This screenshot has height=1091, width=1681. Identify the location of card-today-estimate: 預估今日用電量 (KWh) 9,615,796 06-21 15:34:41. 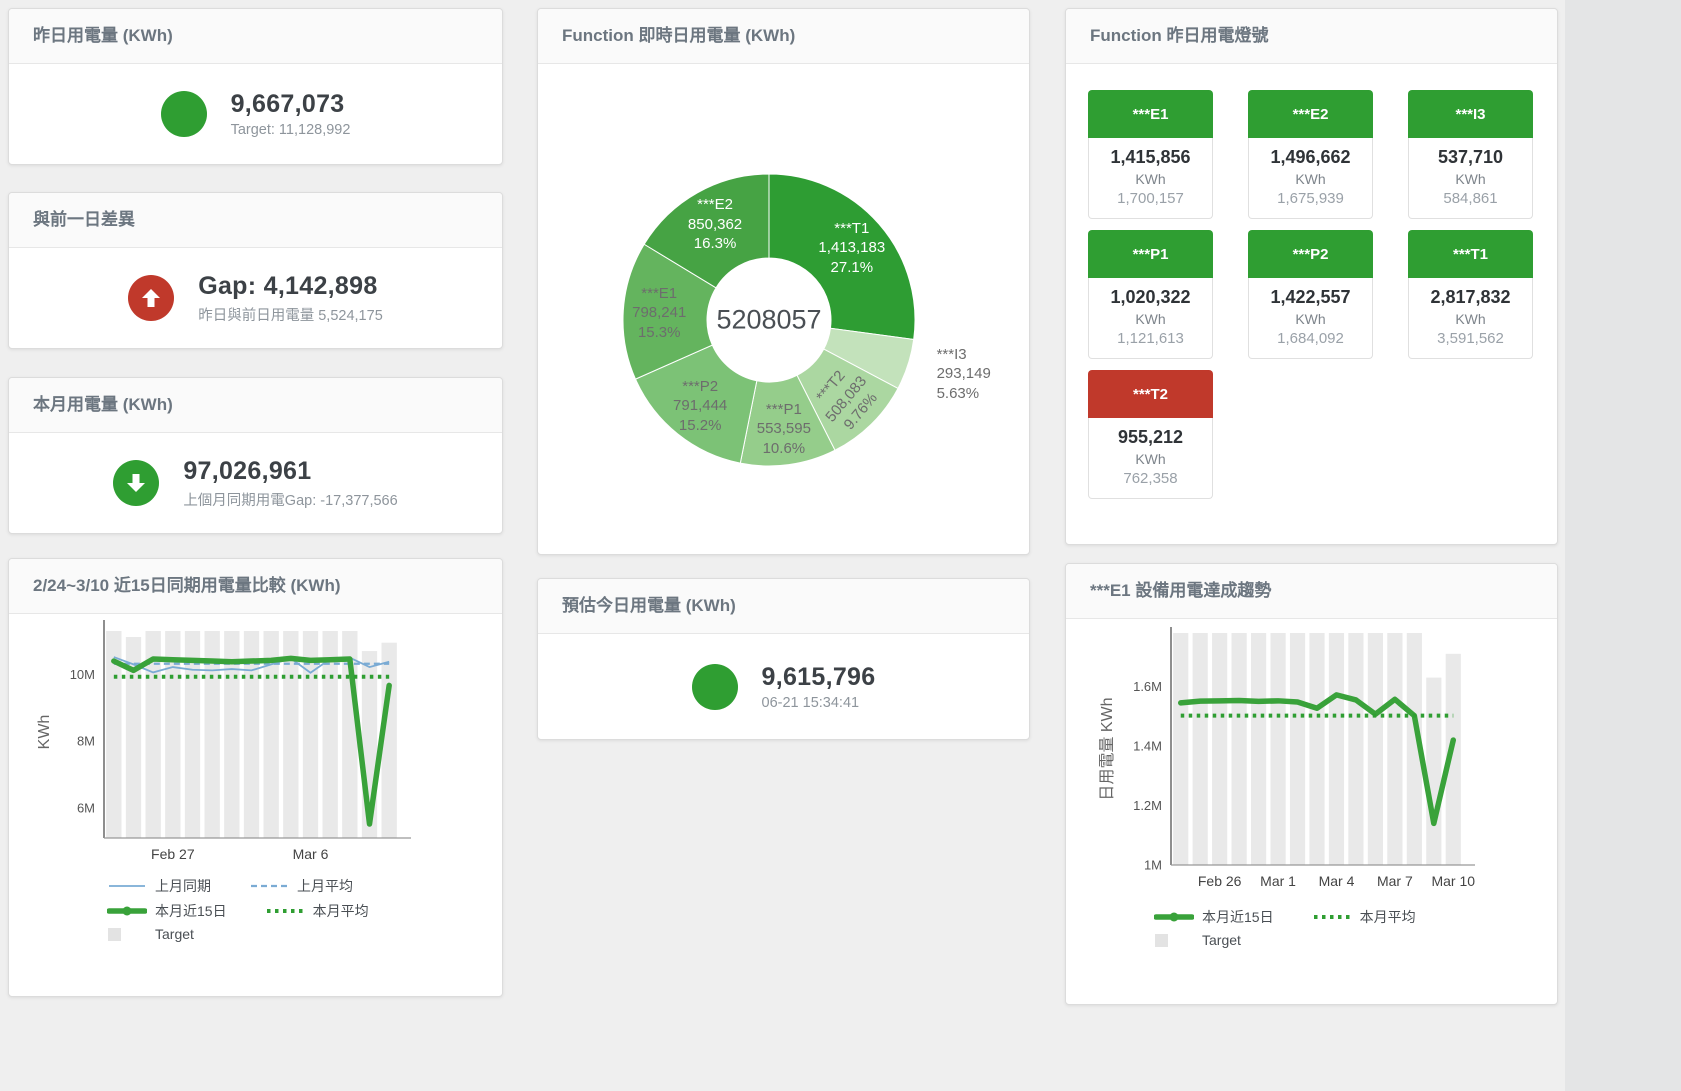
(783, 659).